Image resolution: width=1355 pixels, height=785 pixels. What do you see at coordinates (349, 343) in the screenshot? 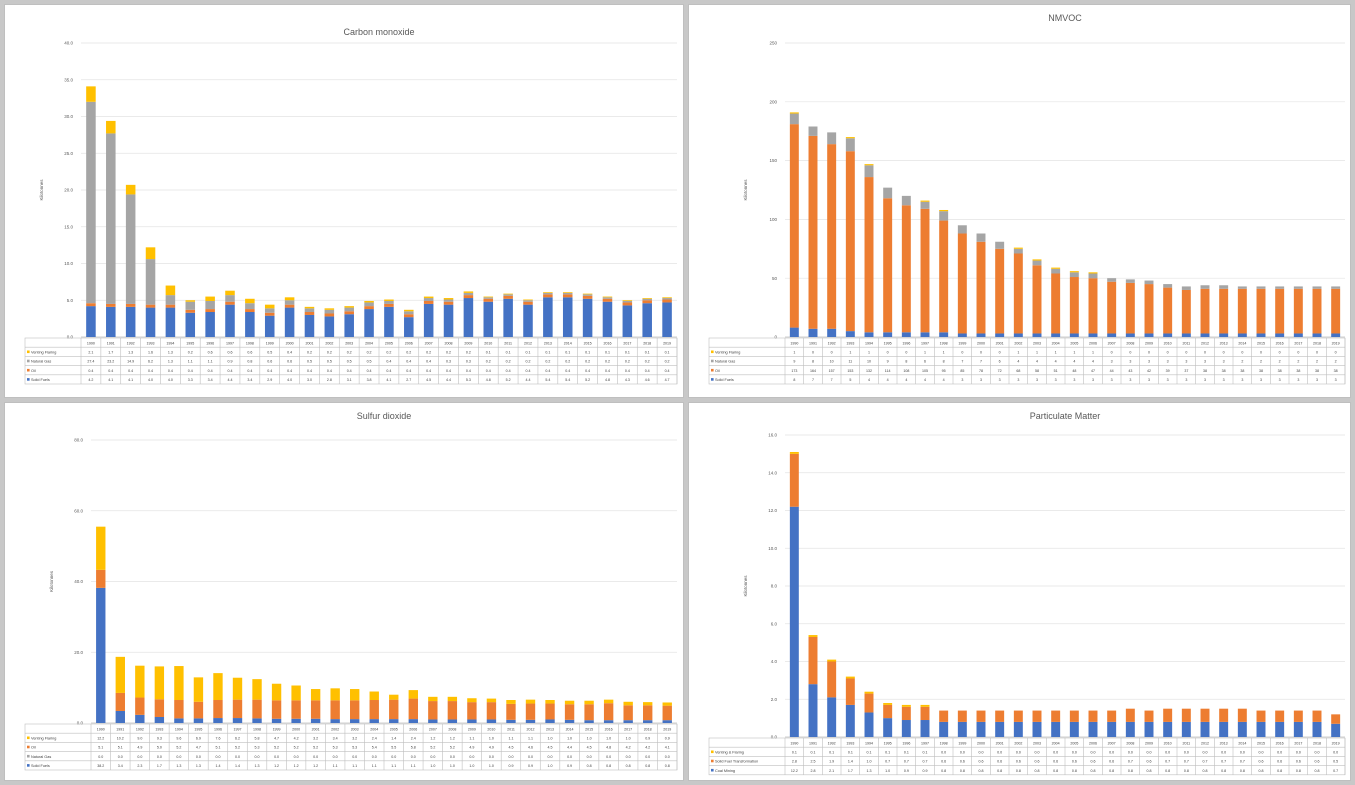
I see `x-tick-label: 2003` at bounding box center [349, 343].